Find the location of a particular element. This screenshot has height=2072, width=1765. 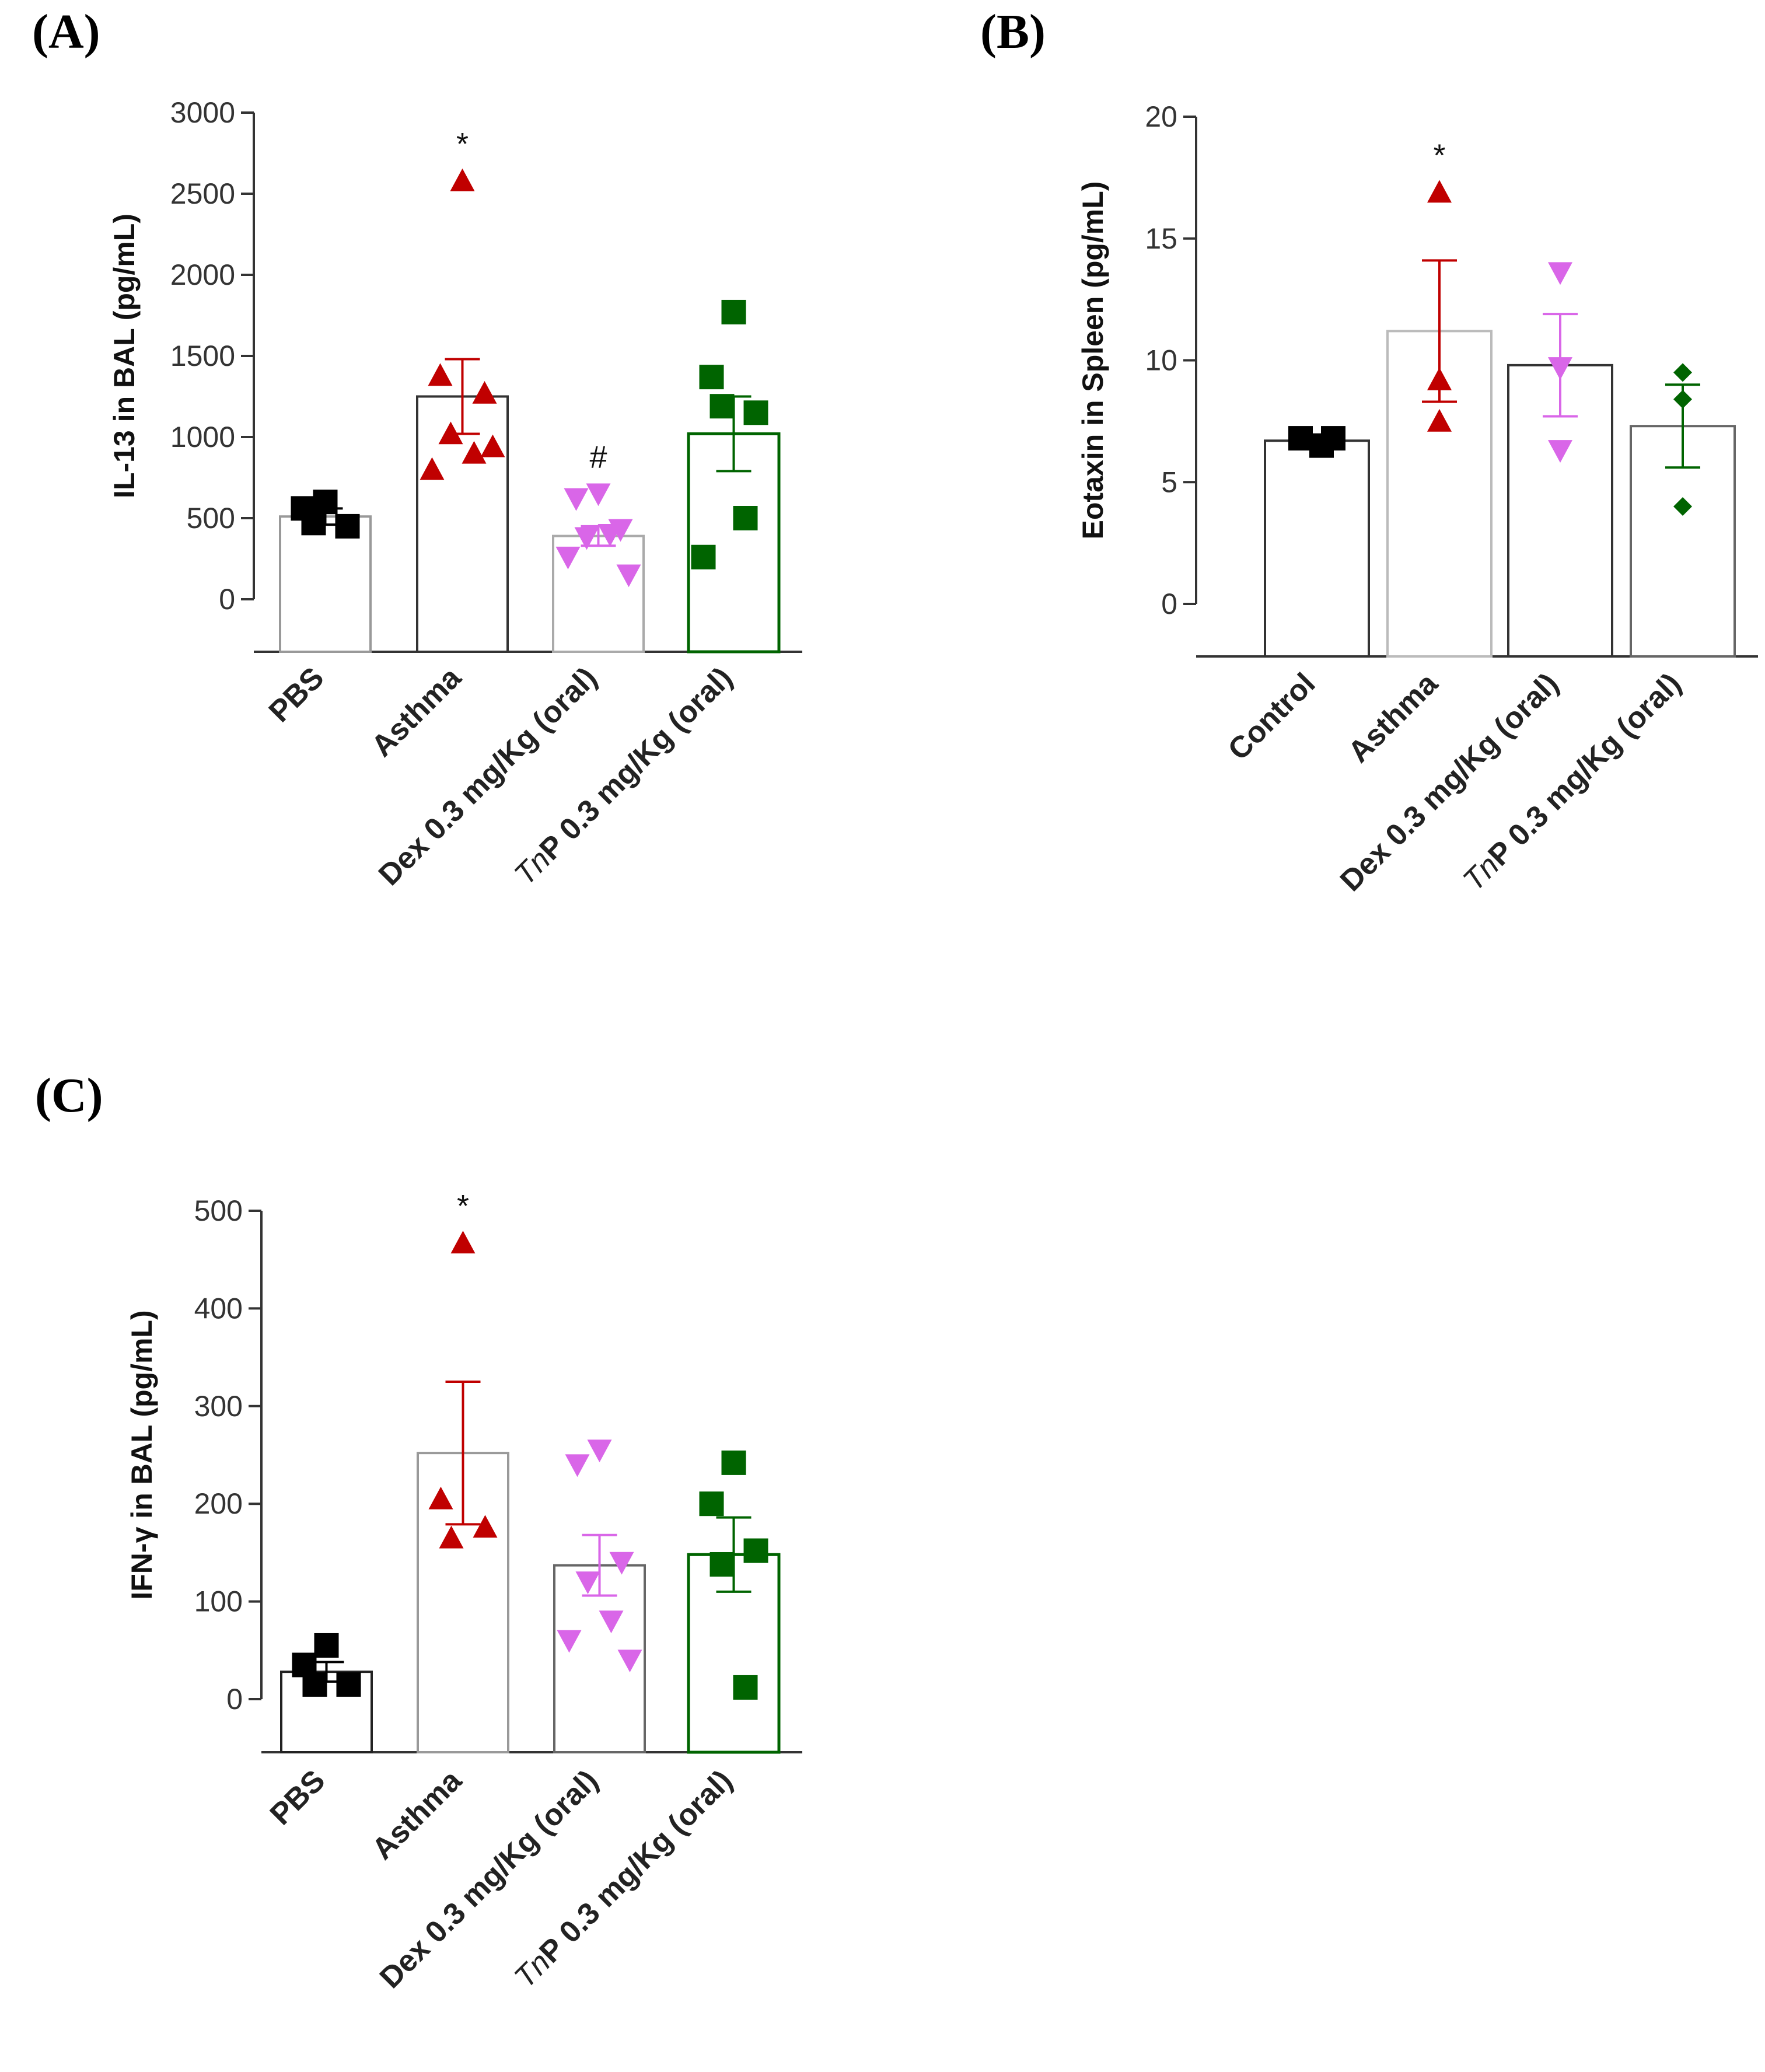

y-tick-label: 1500 is located at coordinates (202, 356).